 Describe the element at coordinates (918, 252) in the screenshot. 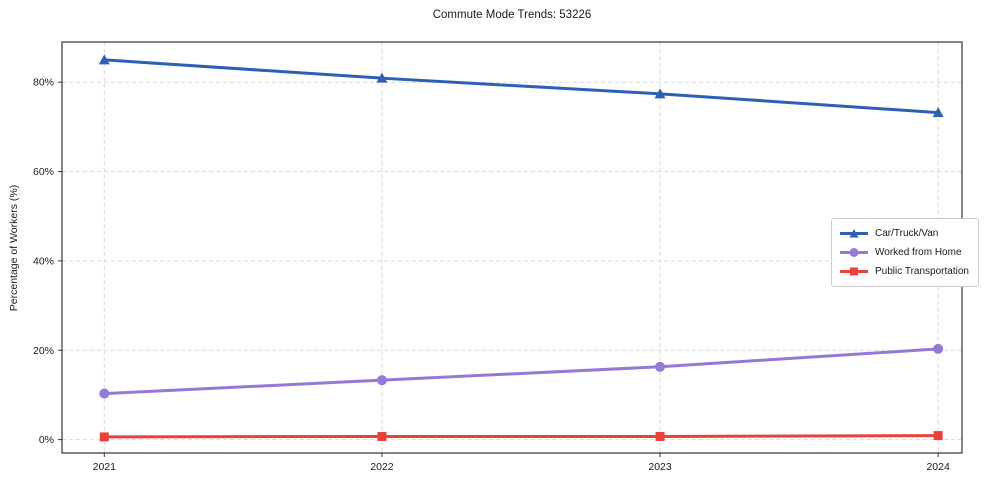

I see `legend-label: Worked from Home` at that location.